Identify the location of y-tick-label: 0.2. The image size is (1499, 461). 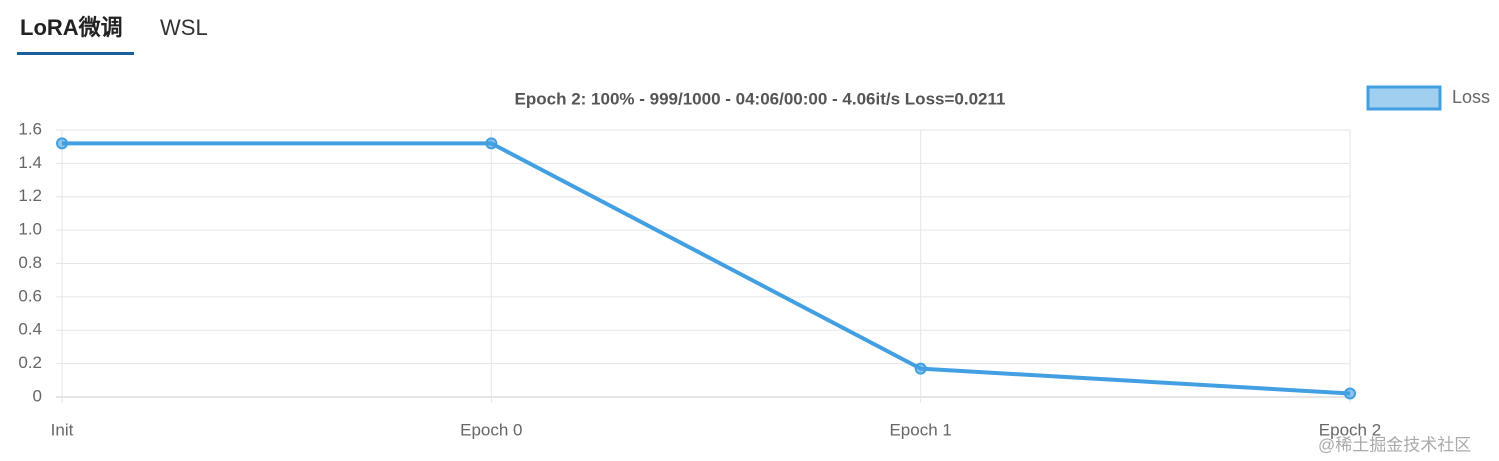
(30, 362).